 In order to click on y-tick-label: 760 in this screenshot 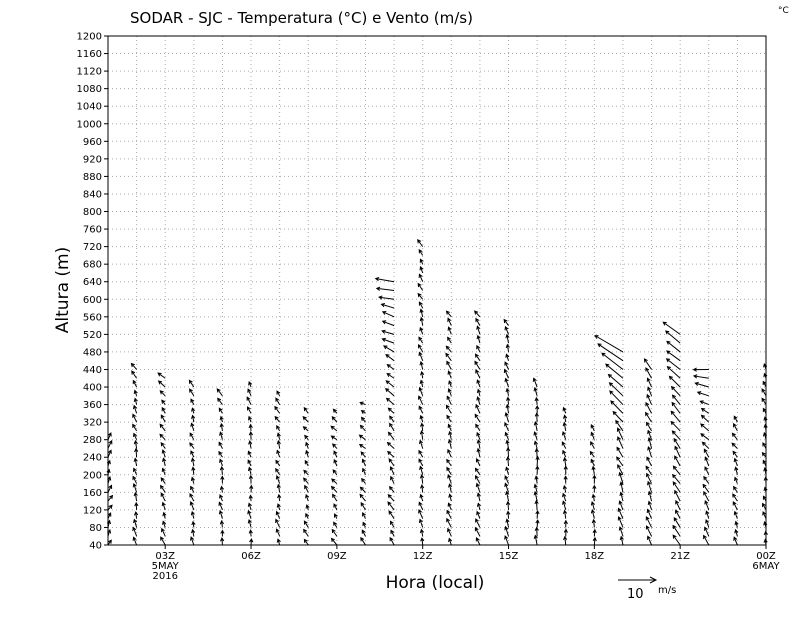, I will do `click(92, 230)`.